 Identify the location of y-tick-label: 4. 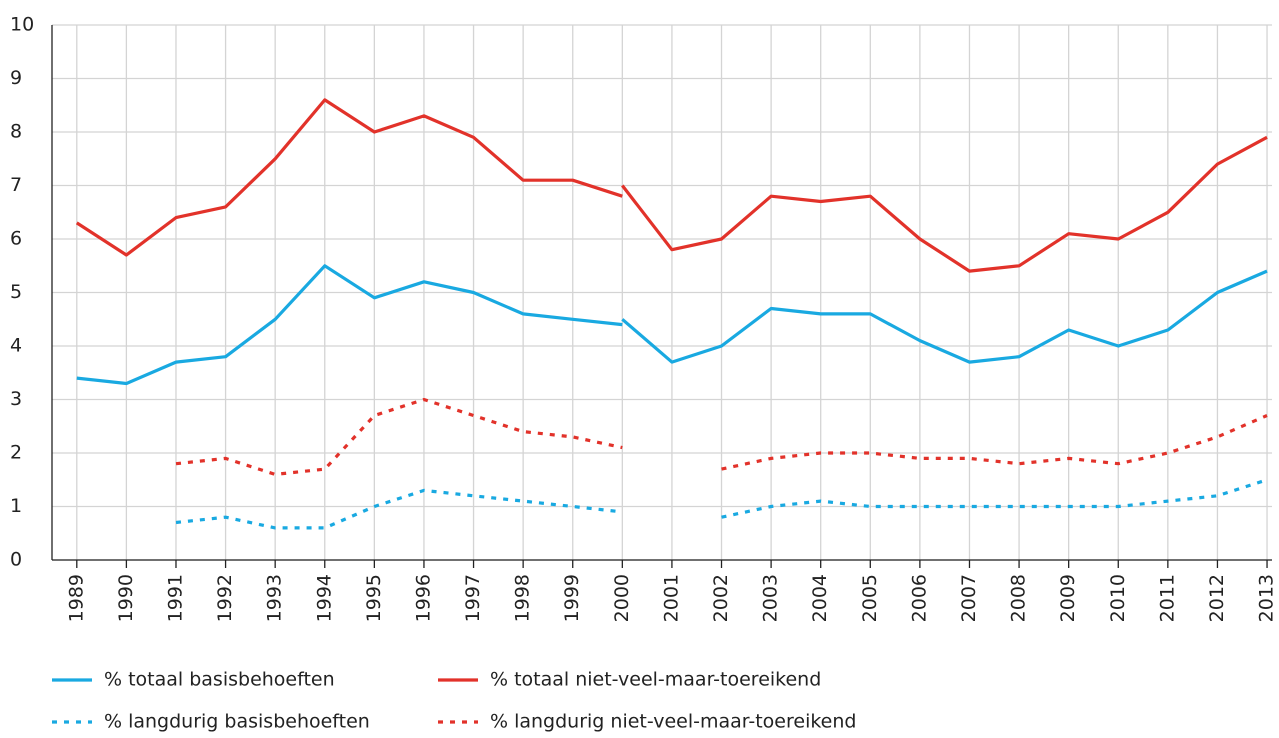
(16, 346).